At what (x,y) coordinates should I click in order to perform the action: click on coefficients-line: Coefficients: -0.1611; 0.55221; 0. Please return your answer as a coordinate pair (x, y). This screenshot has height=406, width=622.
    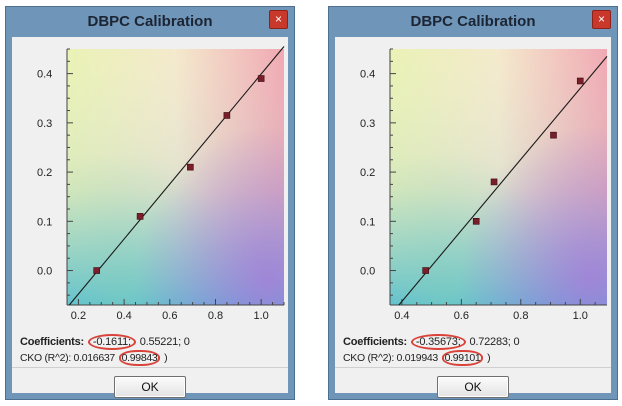
    Looking at the image, I should click on (105, 342).